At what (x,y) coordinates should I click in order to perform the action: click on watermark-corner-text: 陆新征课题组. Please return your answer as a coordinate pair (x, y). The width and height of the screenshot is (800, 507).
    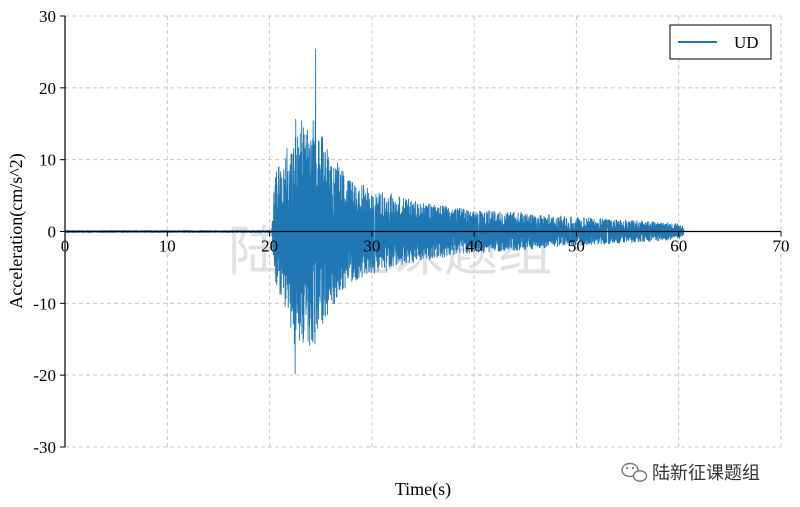
    Looking at the image, I should click on (706, 473).